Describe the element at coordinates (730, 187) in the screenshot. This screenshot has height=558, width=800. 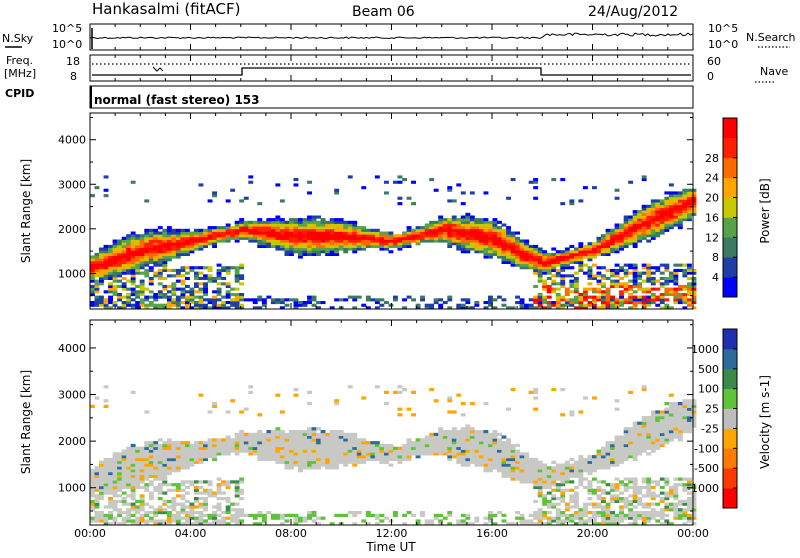
I see `power-colorbar-swatch` at that location.